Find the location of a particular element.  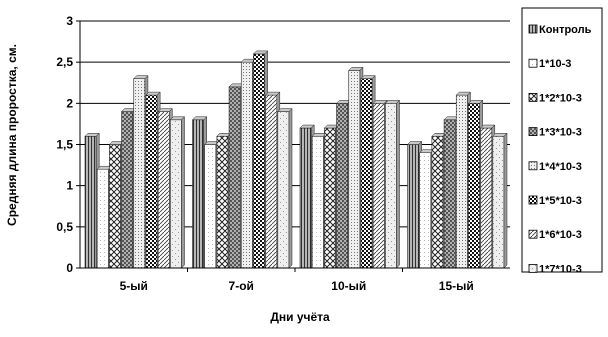

legend-label: 1*2*10-3 is located at coordinates (560, 98).